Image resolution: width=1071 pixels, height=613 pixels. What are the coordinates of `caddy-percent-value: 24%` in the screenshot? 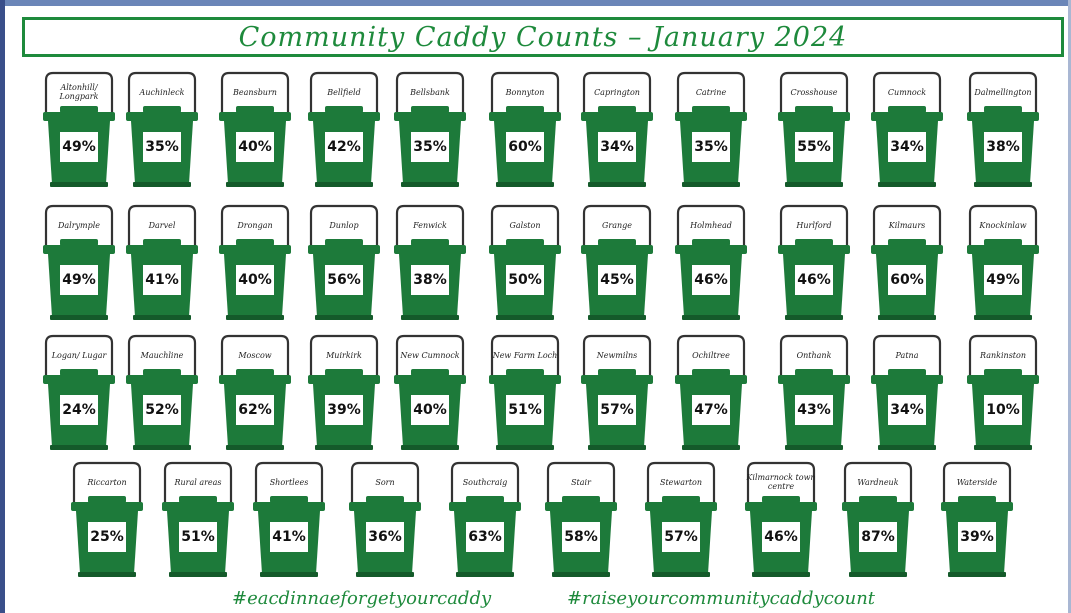 It's located at (79, 410).